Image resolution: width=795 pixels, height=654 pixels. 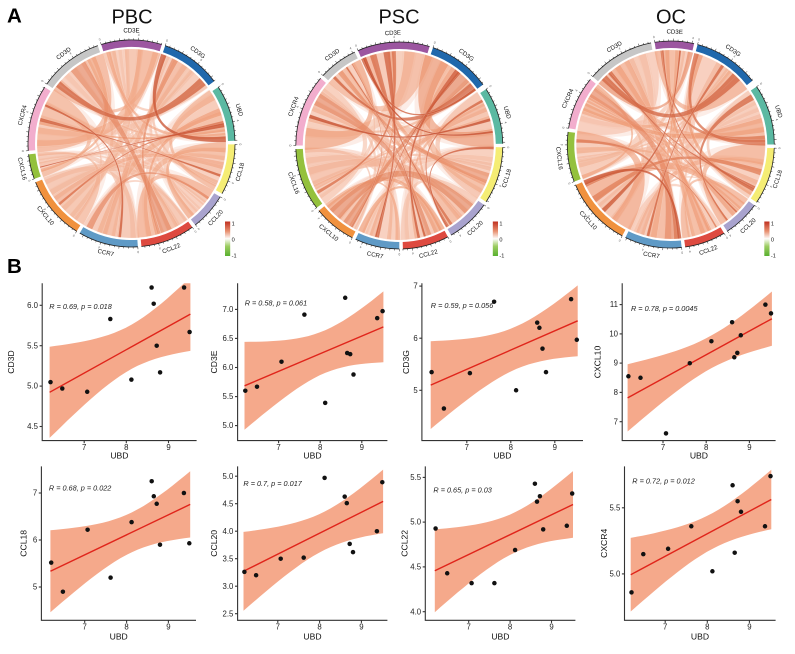 What do you see at coordinates (14, 266) in the screenshot?
I see `svg-text: B` at bounding box center [14, 266].